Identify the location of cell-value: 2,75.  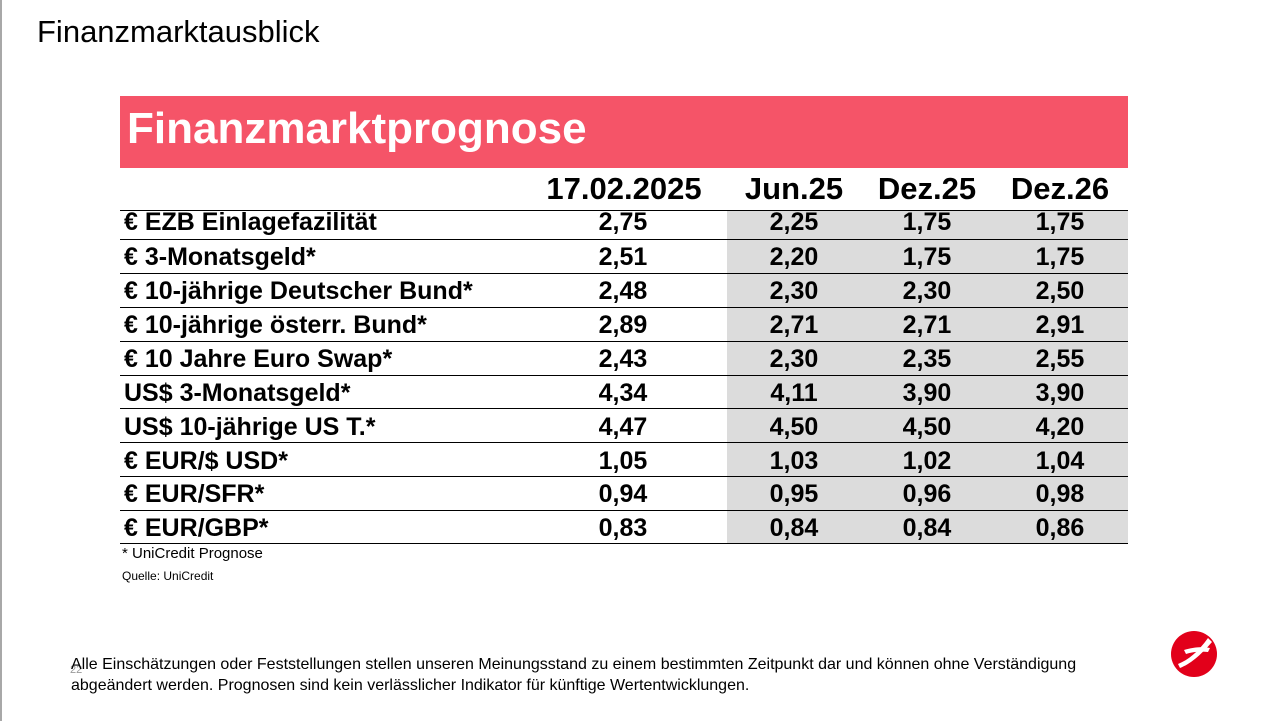
(623, 222).